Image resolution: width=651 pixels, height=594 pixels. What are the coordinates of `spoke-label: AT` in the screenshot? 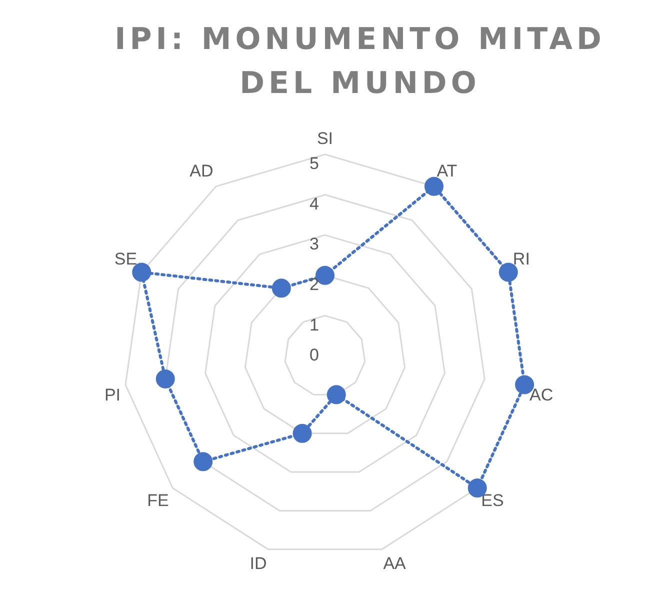 It's located at (447, 171).